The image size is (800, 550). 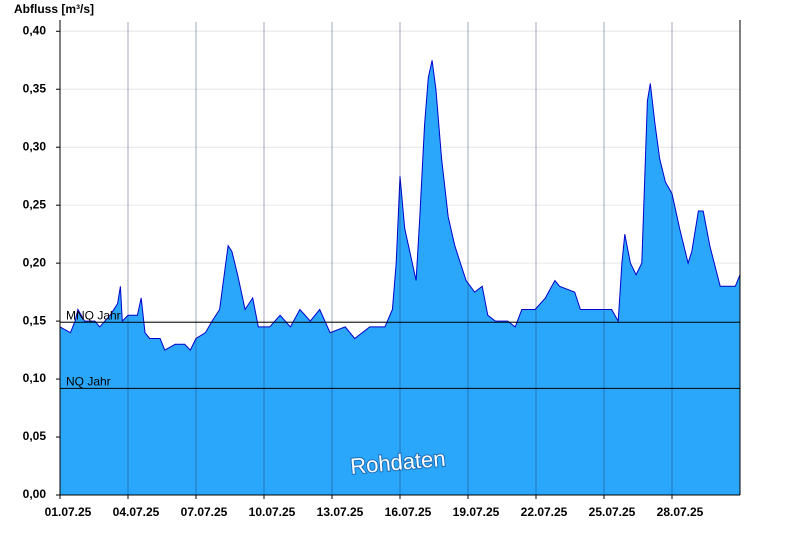 What do you see at coordinates (35, 262) in the screenshot?
I see `y-tick-label: 0,20` at bounding box center [35, 262].